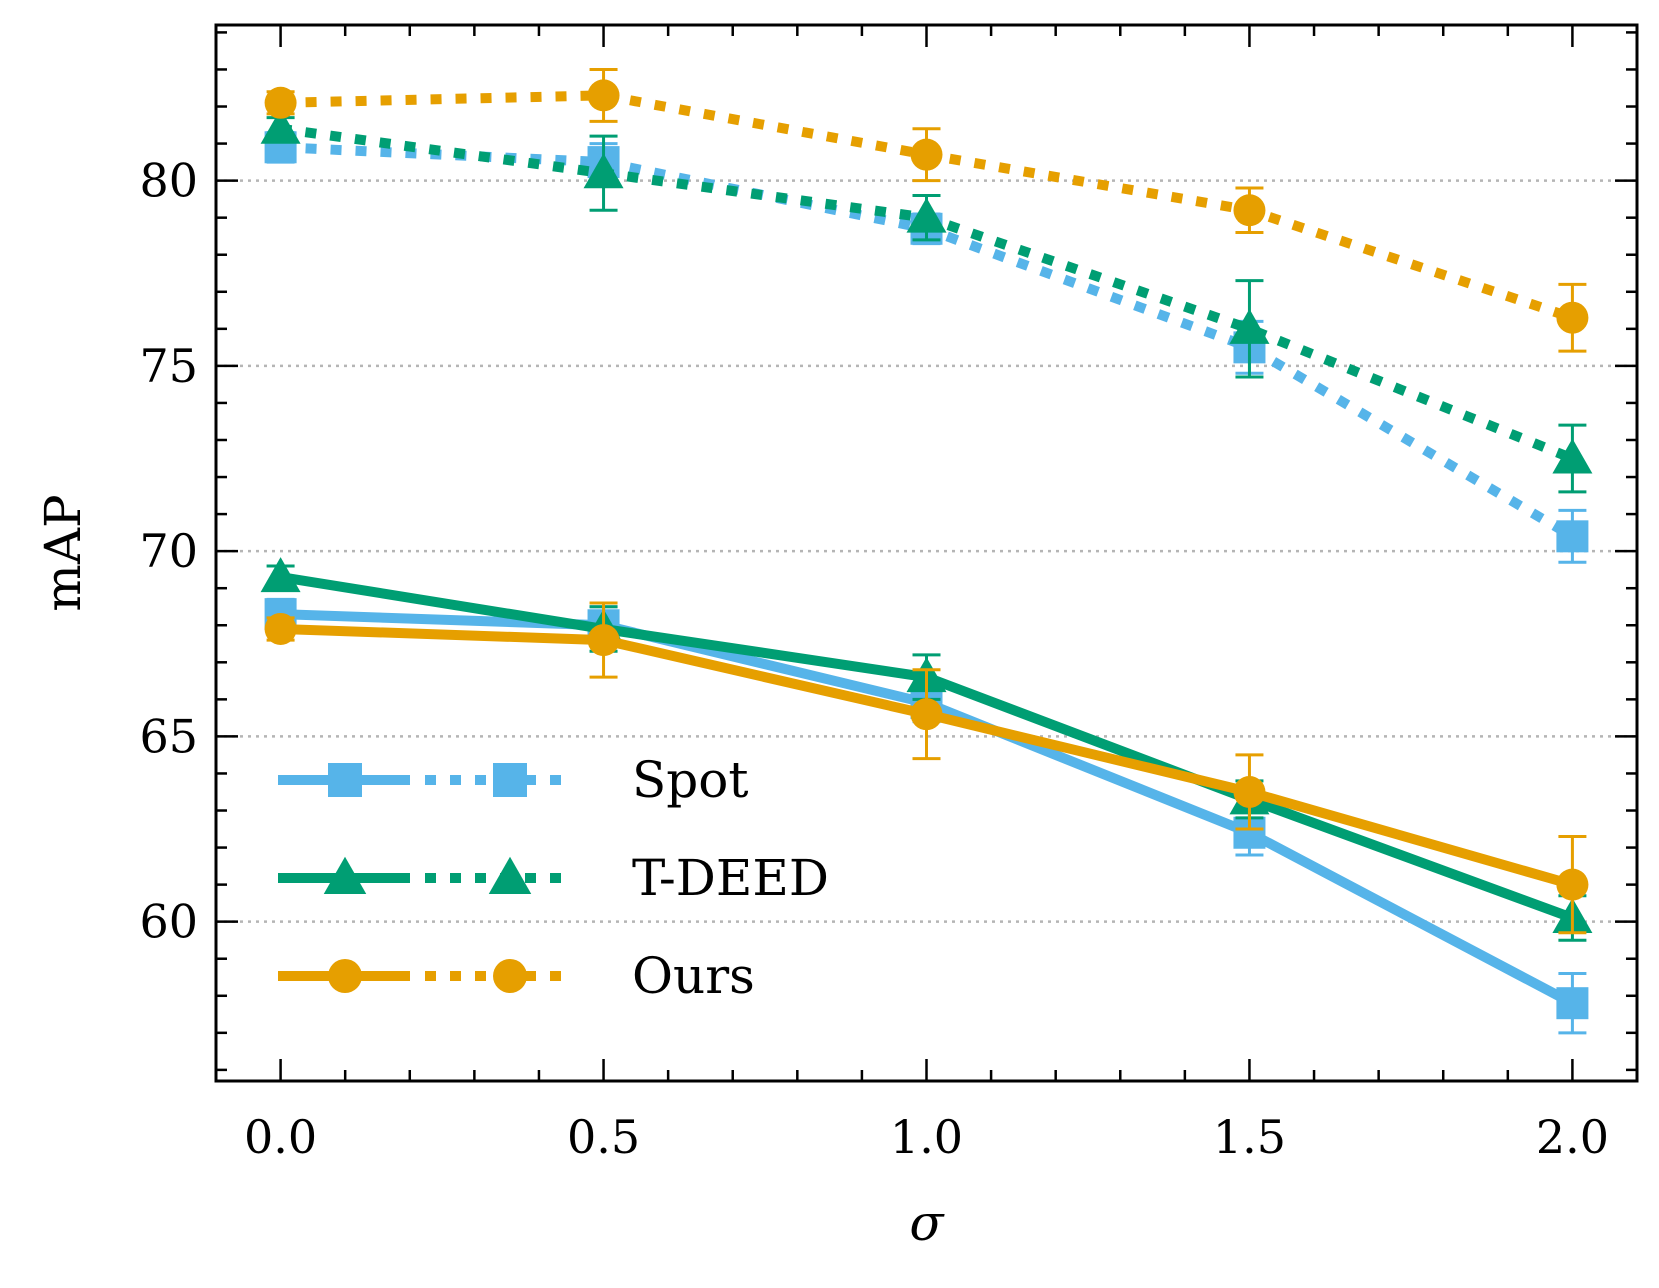 Image resolution: width=1659 pixels, height=1288 pixels. Describe the element at coordinates (926, 1137) in the screenshot. I see `x-tick-label: 1.0` at that location.